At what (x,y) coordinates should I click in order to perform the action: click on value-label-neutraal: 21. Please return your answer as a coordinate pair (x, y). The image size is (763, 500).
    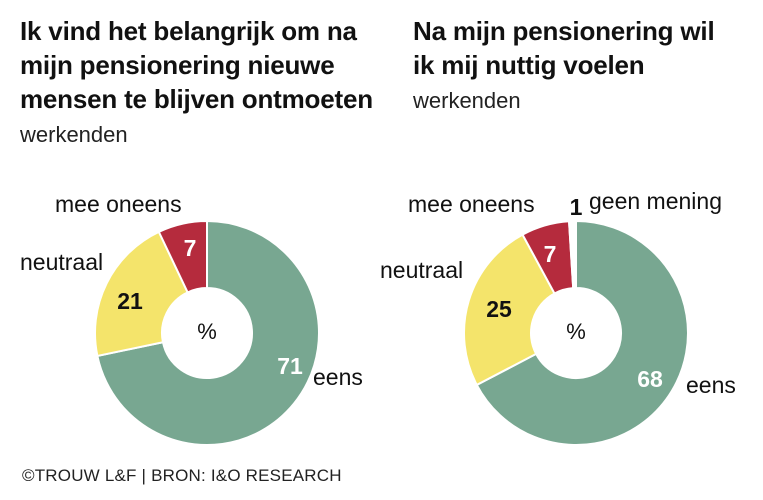
    Looking at the image, I should click on (130, 301).